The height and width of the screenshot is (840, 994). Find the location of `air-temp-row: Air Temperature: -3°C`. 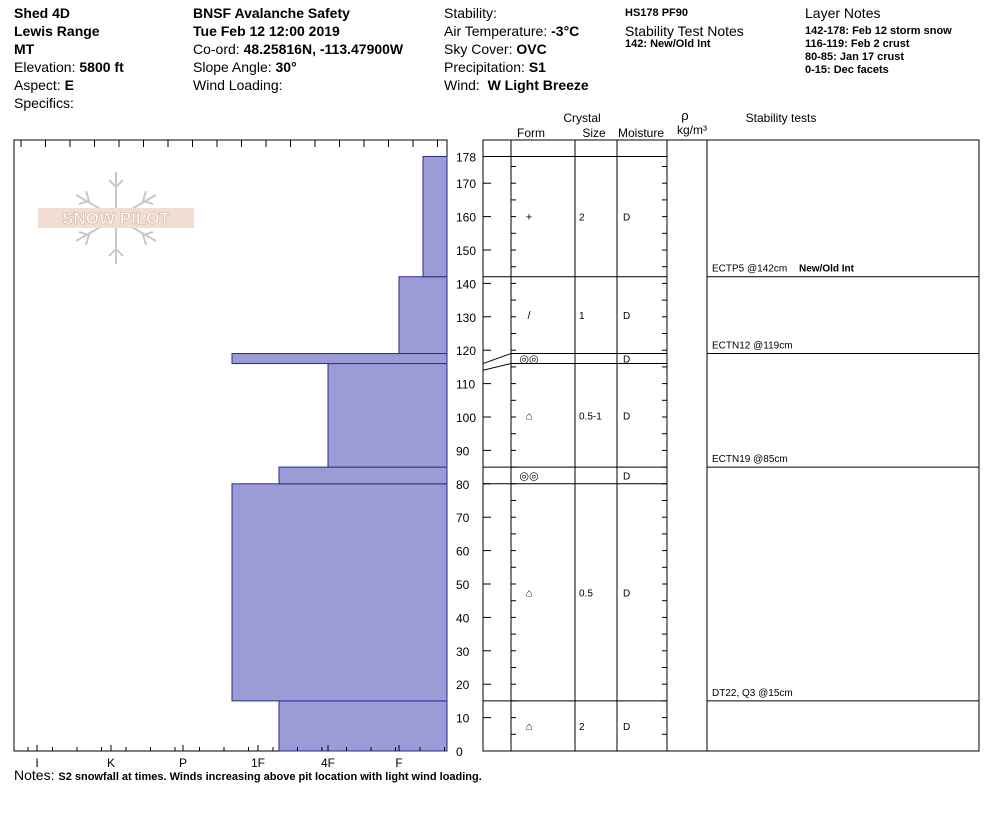

air-temp-row: Air Temperature: -3°C is located at coordinates (511, 31).